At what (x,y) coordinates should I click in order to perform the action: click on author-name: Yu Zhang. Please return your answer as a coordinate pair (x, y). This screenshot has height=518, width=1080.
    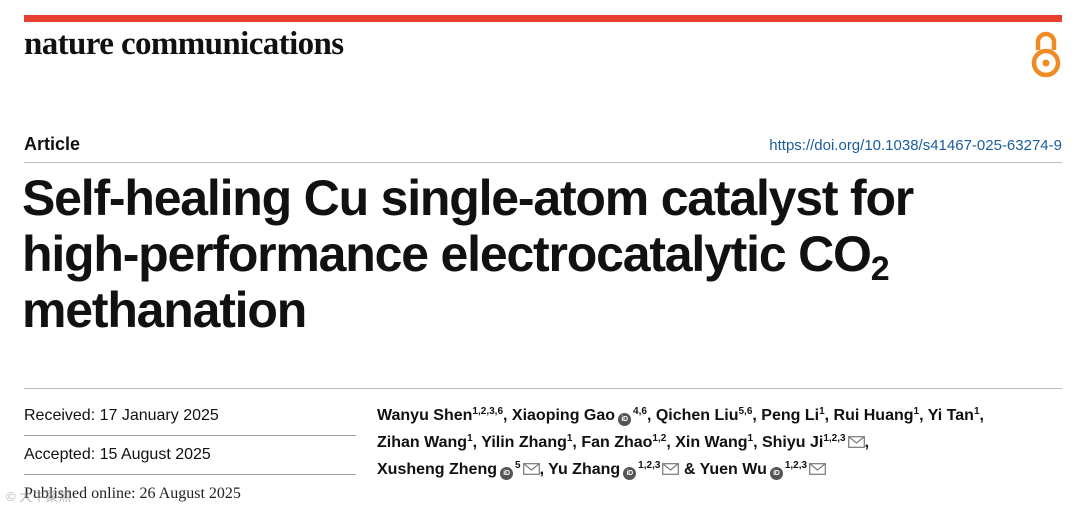
    Looking at the image, I should click on (584, 469).